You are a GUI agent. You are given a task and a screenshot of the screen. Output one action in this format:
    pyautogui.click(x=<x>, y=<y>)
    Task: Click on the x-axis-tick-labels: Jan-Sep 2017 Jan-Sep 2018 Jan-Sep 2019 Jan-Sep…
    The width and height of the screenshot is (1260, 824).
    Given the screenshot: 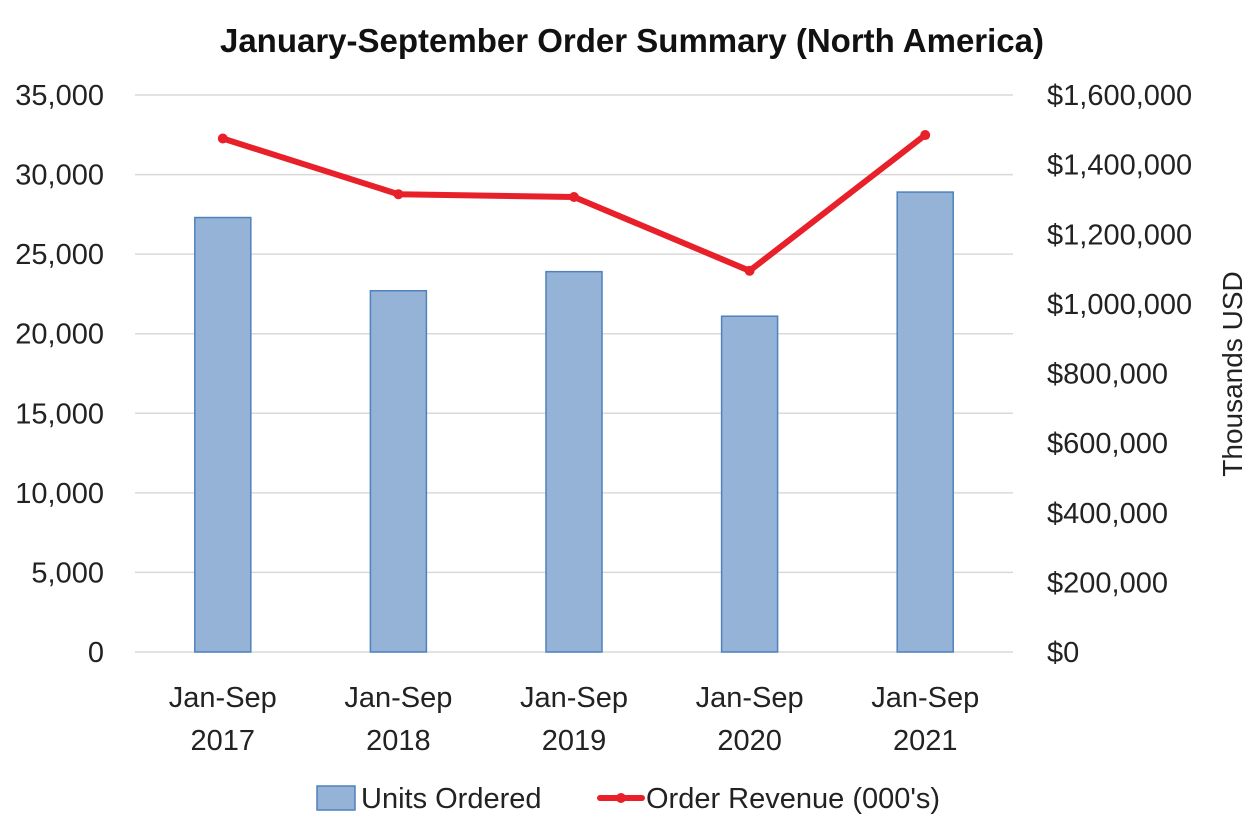 What is the action you would take?
    pyautogui.click(x=574, y=719)
    